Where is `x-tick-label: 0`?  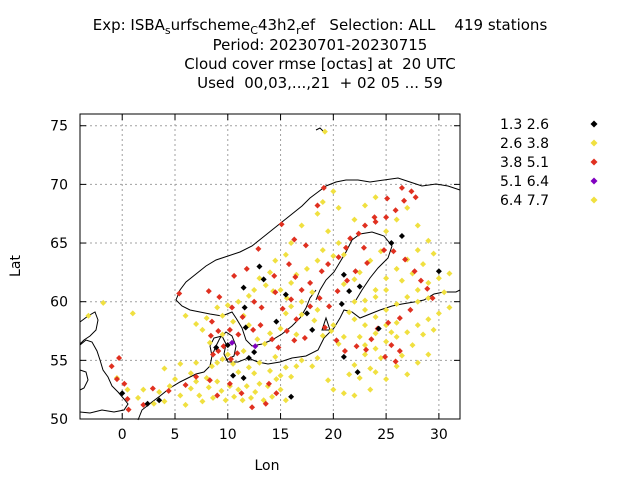 x-tick-label: 0 is located at coordinates (122, 435).